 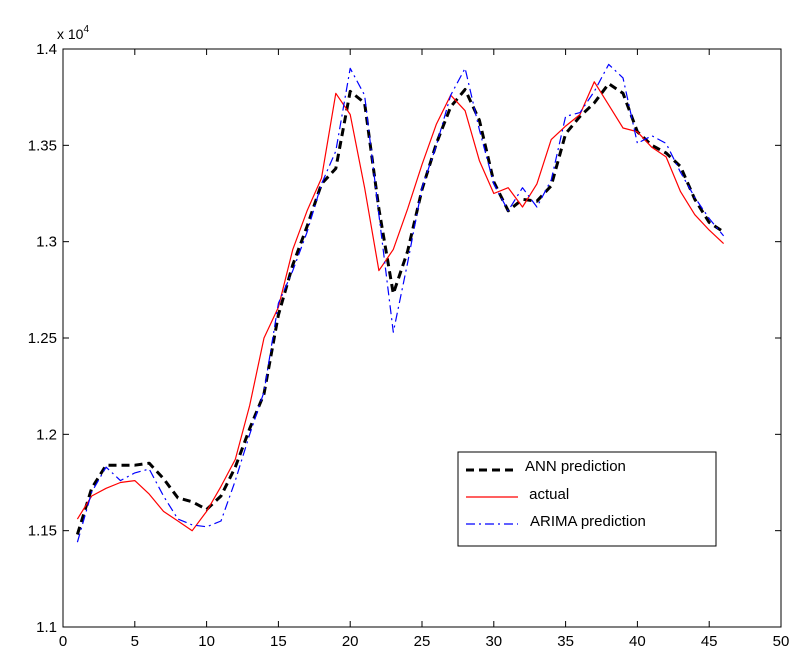 What do you see at coordinates (135, 641) in the screenshot?
I see `x-tick-label: 5` at bounding box center [135, 641].